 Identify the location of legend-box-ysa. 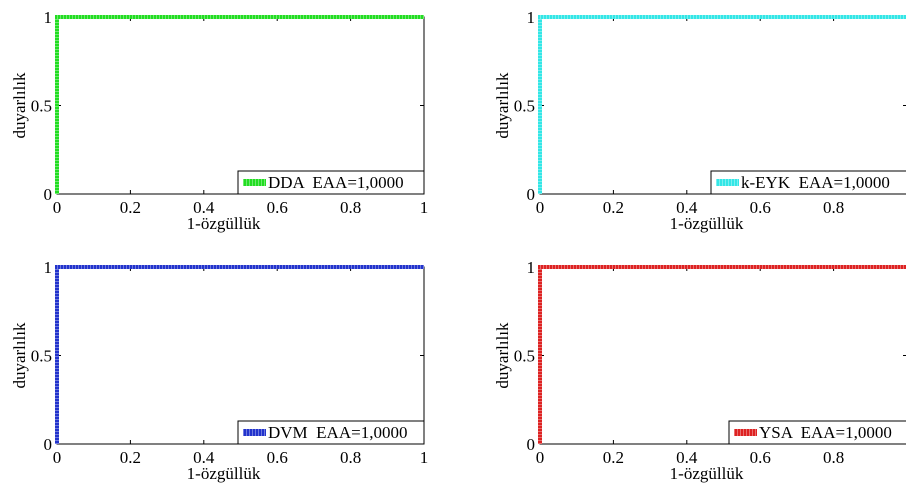
(817, 432).